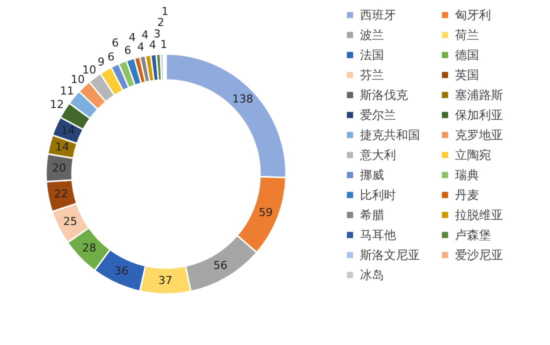 The width and height of the screenshot is (550, 345). What do you see at coordinates (372, 175) in the screenshot?
I see `legend-label: 挪威` at bounding box center [372, 175].